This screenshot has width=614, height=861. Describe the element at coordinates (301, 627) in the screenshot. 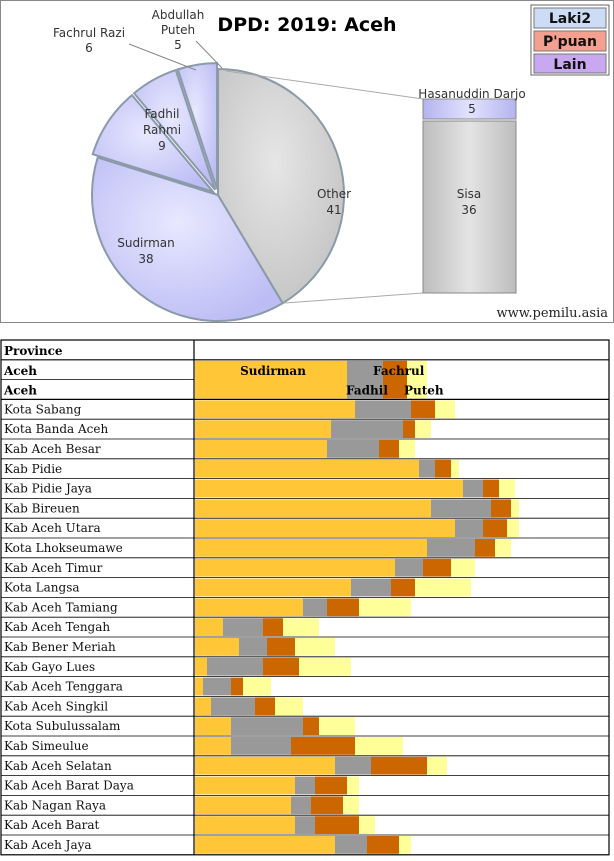

I see `bar-kab-aceh-tengah-puteh` at that location.